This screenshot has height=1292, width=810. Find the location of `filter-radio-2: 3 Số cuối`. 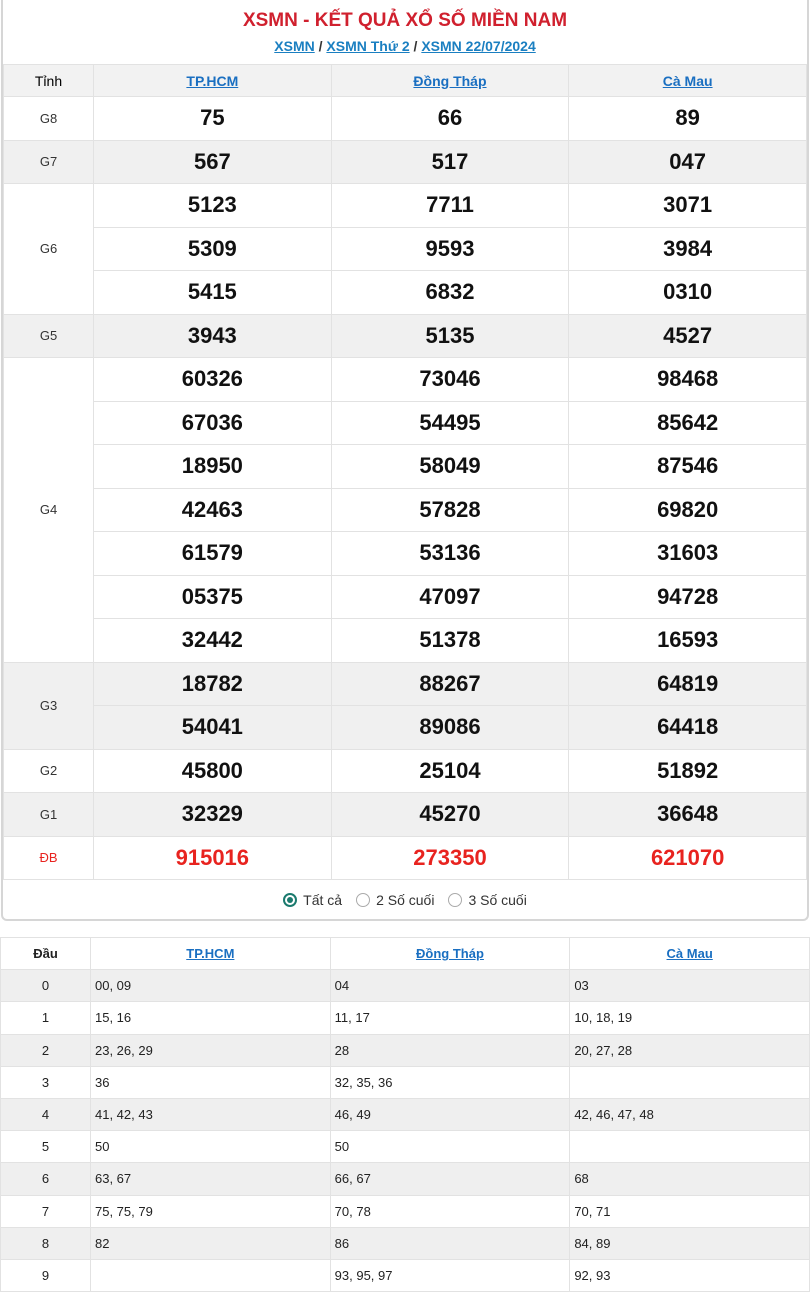

filter-radio-2: 3 Số cuối is located at coordinates (487, 900).